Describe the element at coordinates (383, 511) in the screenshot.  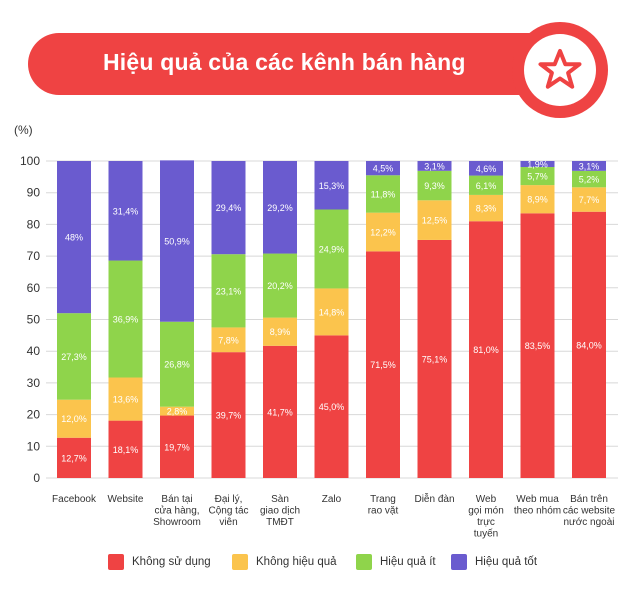
I see `x-tick-label-line: rao vặt` at that location.